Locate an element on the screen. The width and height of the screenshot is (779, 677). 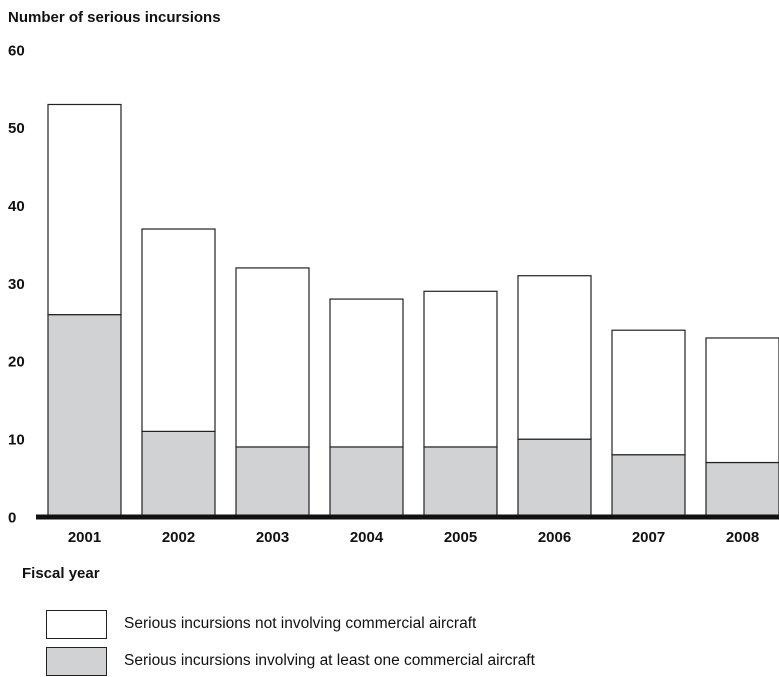
y-axis-title: Number of serious incursions is located at coordinates (114, 17).